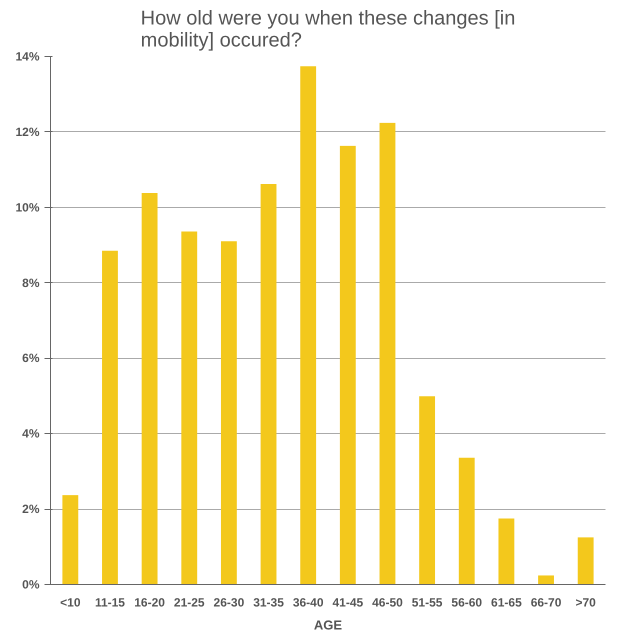 The height and width of the screenshot is (642, 625). I want to click on y-tick-label: 2%, so click(31, 509).